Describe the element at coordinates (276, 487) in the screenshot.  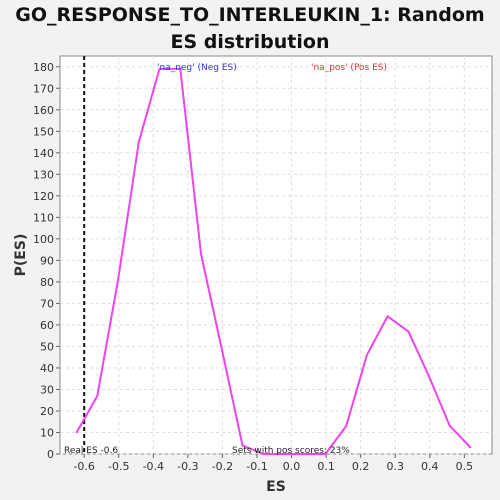
I see `x-axis-title: ES` at that location.